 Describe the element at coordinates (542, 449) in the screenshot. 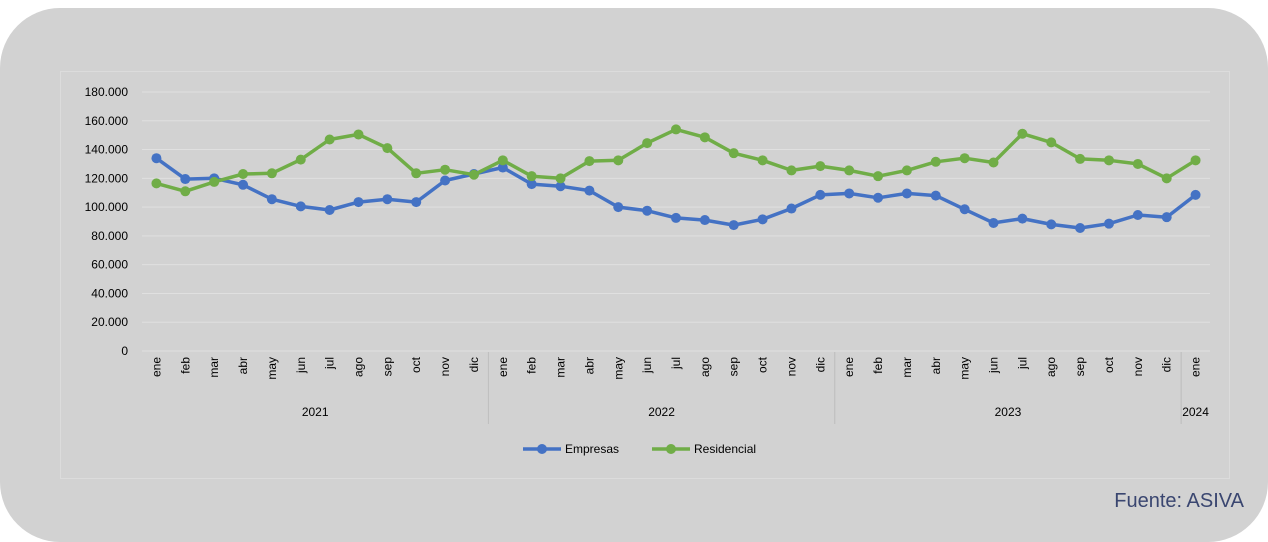

I see `legend-empresas-marker` at that location.